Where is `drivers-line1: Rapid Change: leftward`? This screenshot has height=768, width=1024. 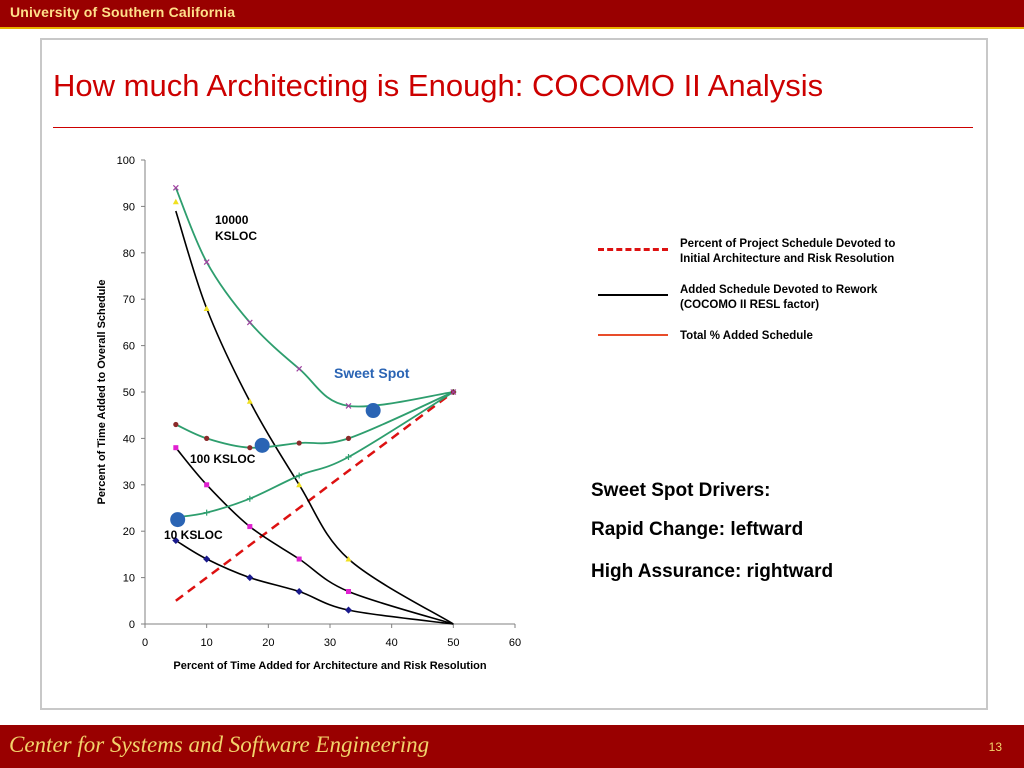
drivers-line1: Rapid Change: leftward is located at coordinates (697, 529).